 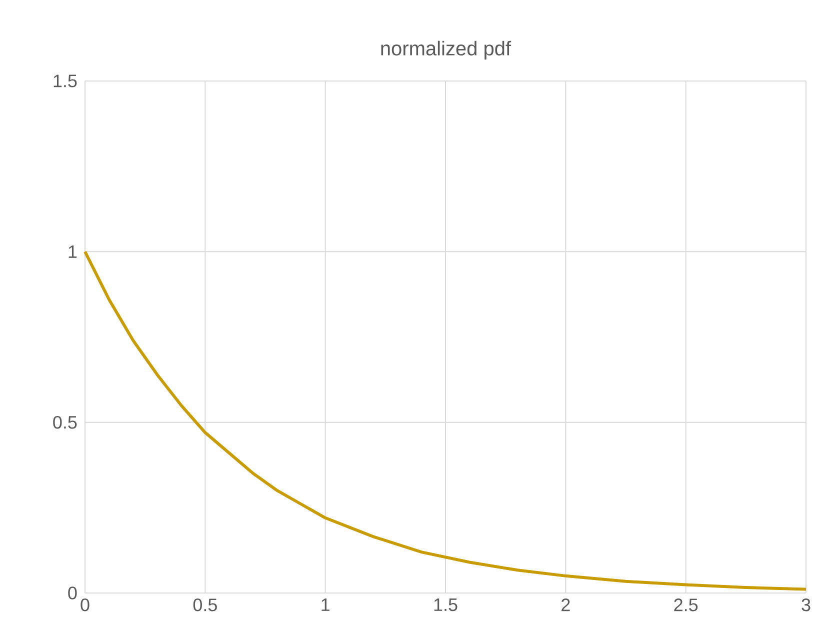 What do you see at coordinates (205, 605) in the screenshot?
I see `x-tick-label: 0.5` at bounding box center [205, 605].